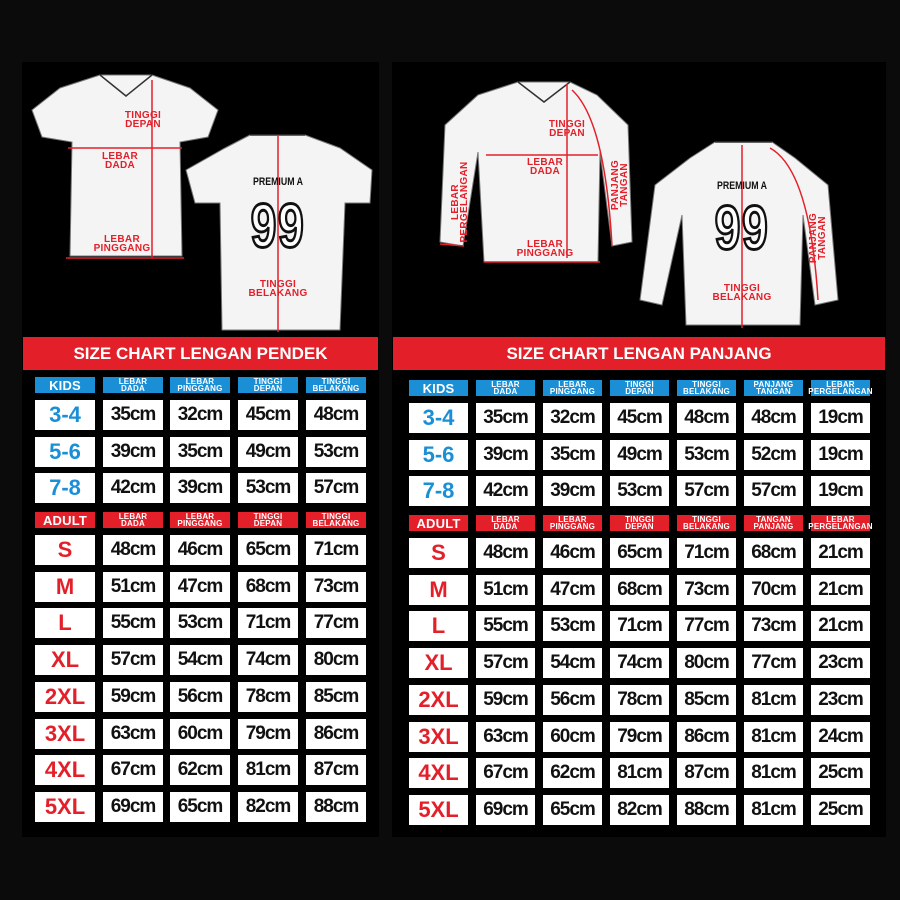 This screenshot has width=900, height=900. I want to click on measurement-cell: 85cm, so click(706, 699).